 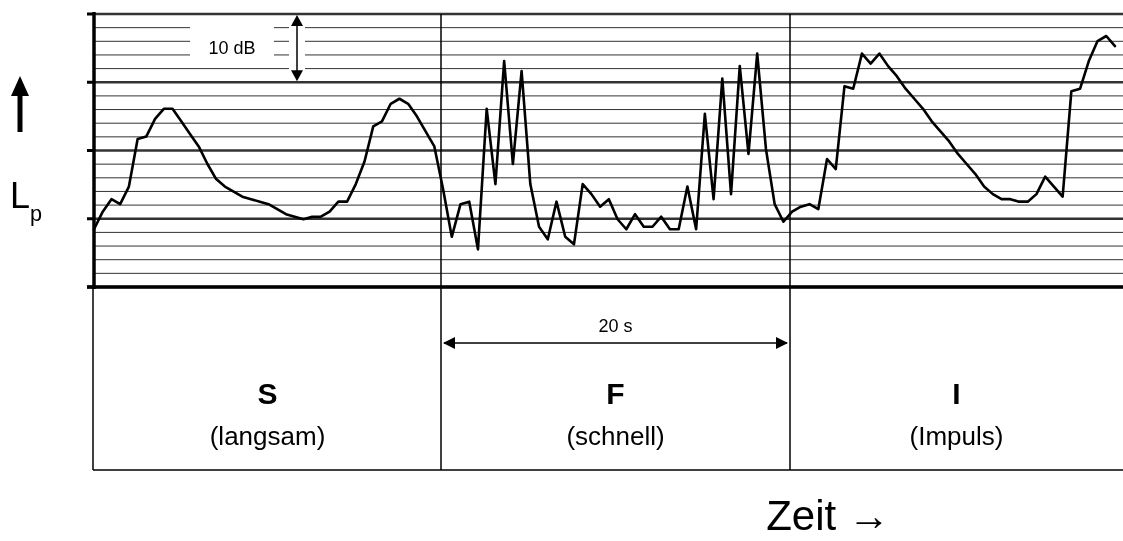 I want to click on text: (Impuls), so click(x=956, y=436).